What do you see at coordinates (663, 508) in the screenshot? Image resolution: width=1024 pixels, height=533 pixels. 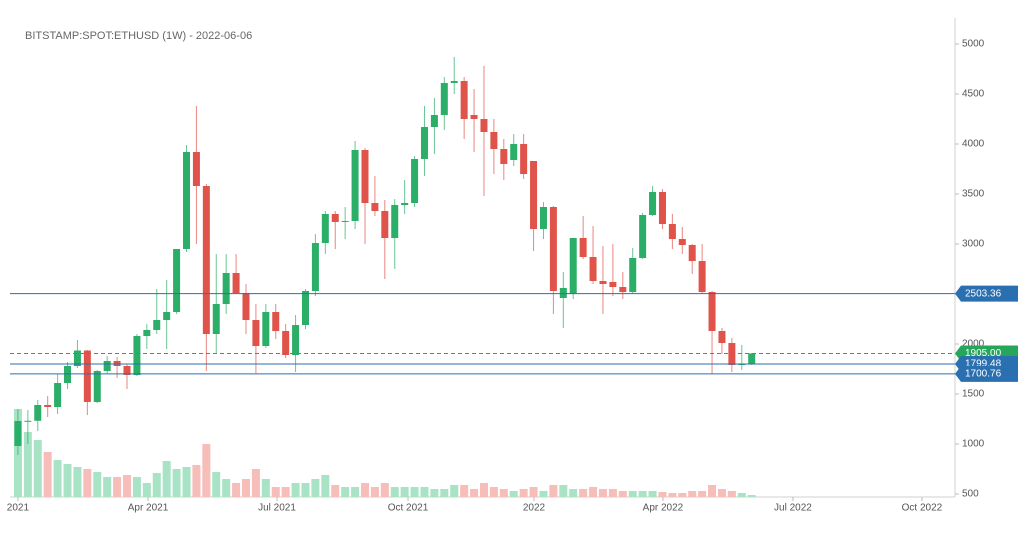 I see `x-tick-label: Apr 2022` at bounding box center [663, 508].